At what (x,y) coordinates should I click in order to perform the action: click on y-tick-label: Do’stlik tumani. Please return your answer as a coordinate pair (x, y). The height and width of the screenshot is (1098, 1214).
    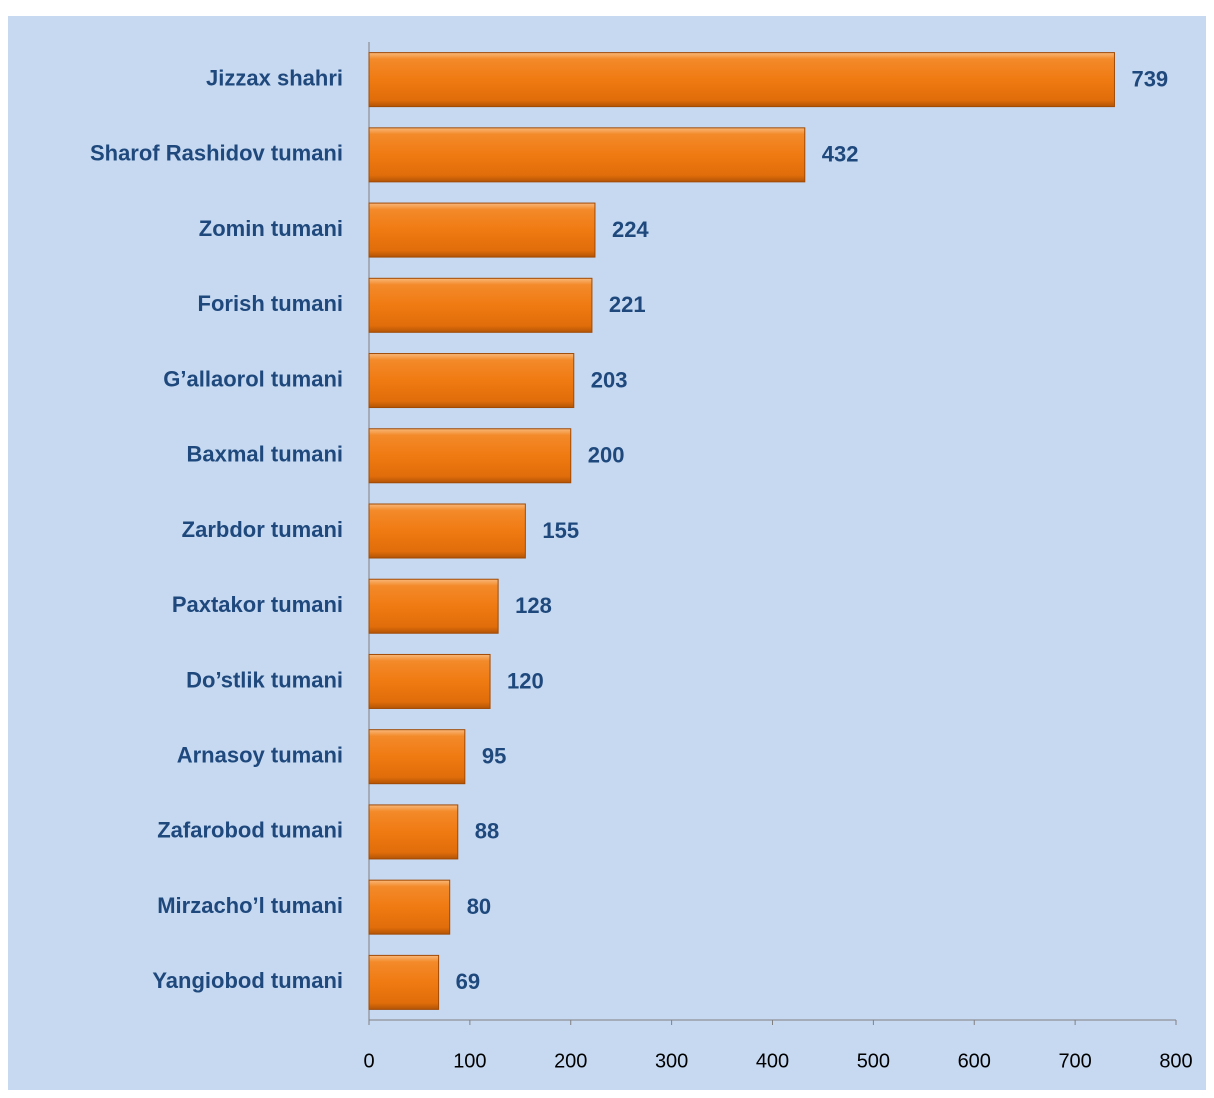
    Looking at the image, I should click on (264, 679).